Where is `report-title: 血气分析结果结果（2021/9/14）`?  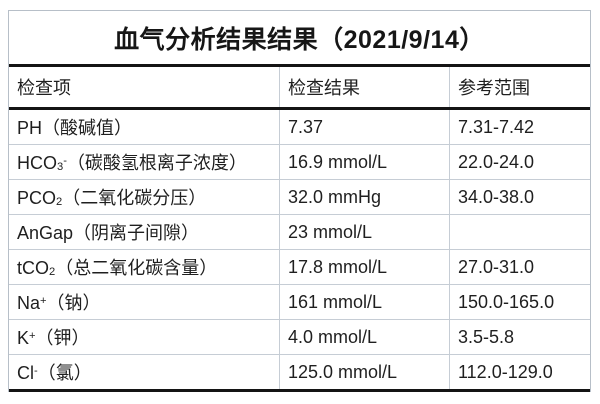
report-title: 血气分析结果结果（2021/9/14） is located at coordinates (299, 39).